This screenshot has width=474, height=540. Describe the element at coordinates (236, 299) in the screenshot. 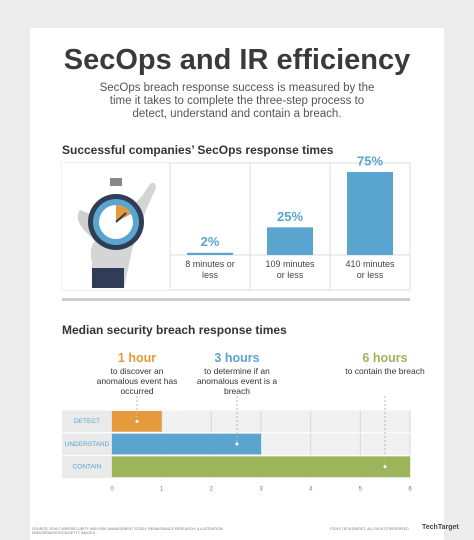

I see `divider` at that location.